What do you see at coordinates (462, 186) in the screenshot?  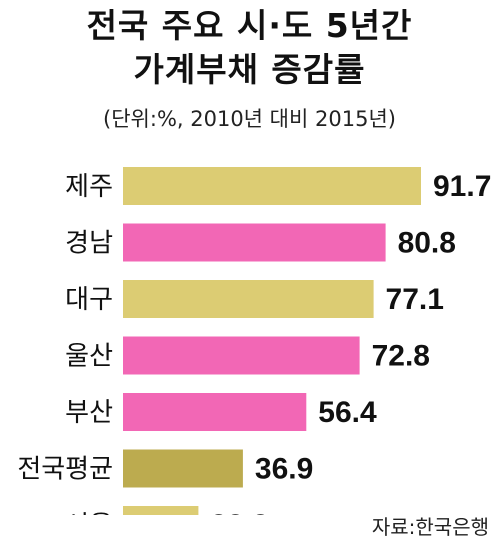 I see `value-label: 91.7` at bounding box center [462, 186].